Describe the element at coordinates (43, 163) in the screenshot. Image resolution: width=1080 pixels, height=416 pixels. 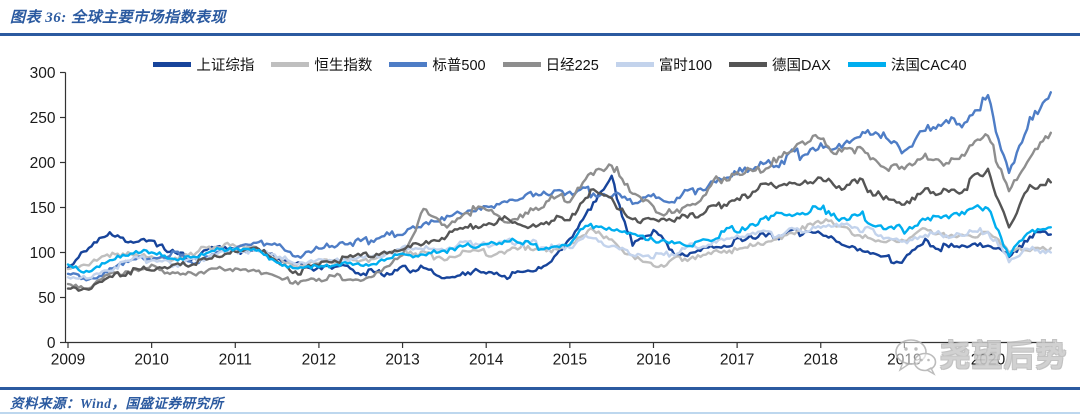
I see `y-axis-label: 200` at that location.